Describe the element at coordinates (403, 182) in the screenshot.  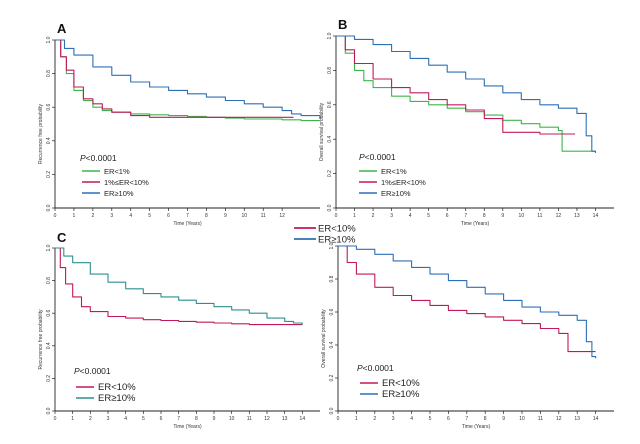
I see `legend-label: 1%≤ER<10%` at that location.